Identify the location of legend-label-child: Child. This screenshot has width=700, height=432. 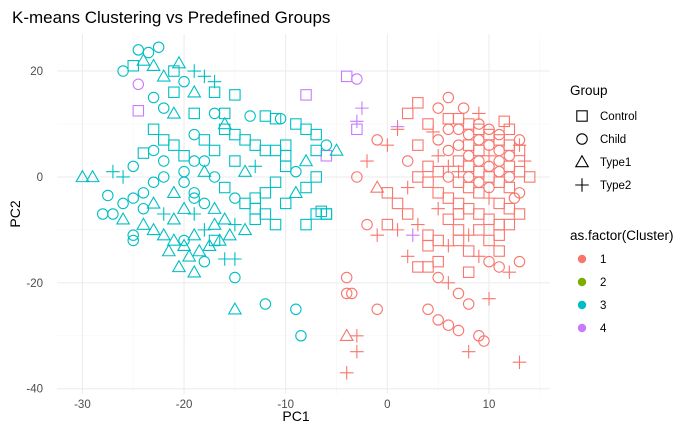
(613, 140).